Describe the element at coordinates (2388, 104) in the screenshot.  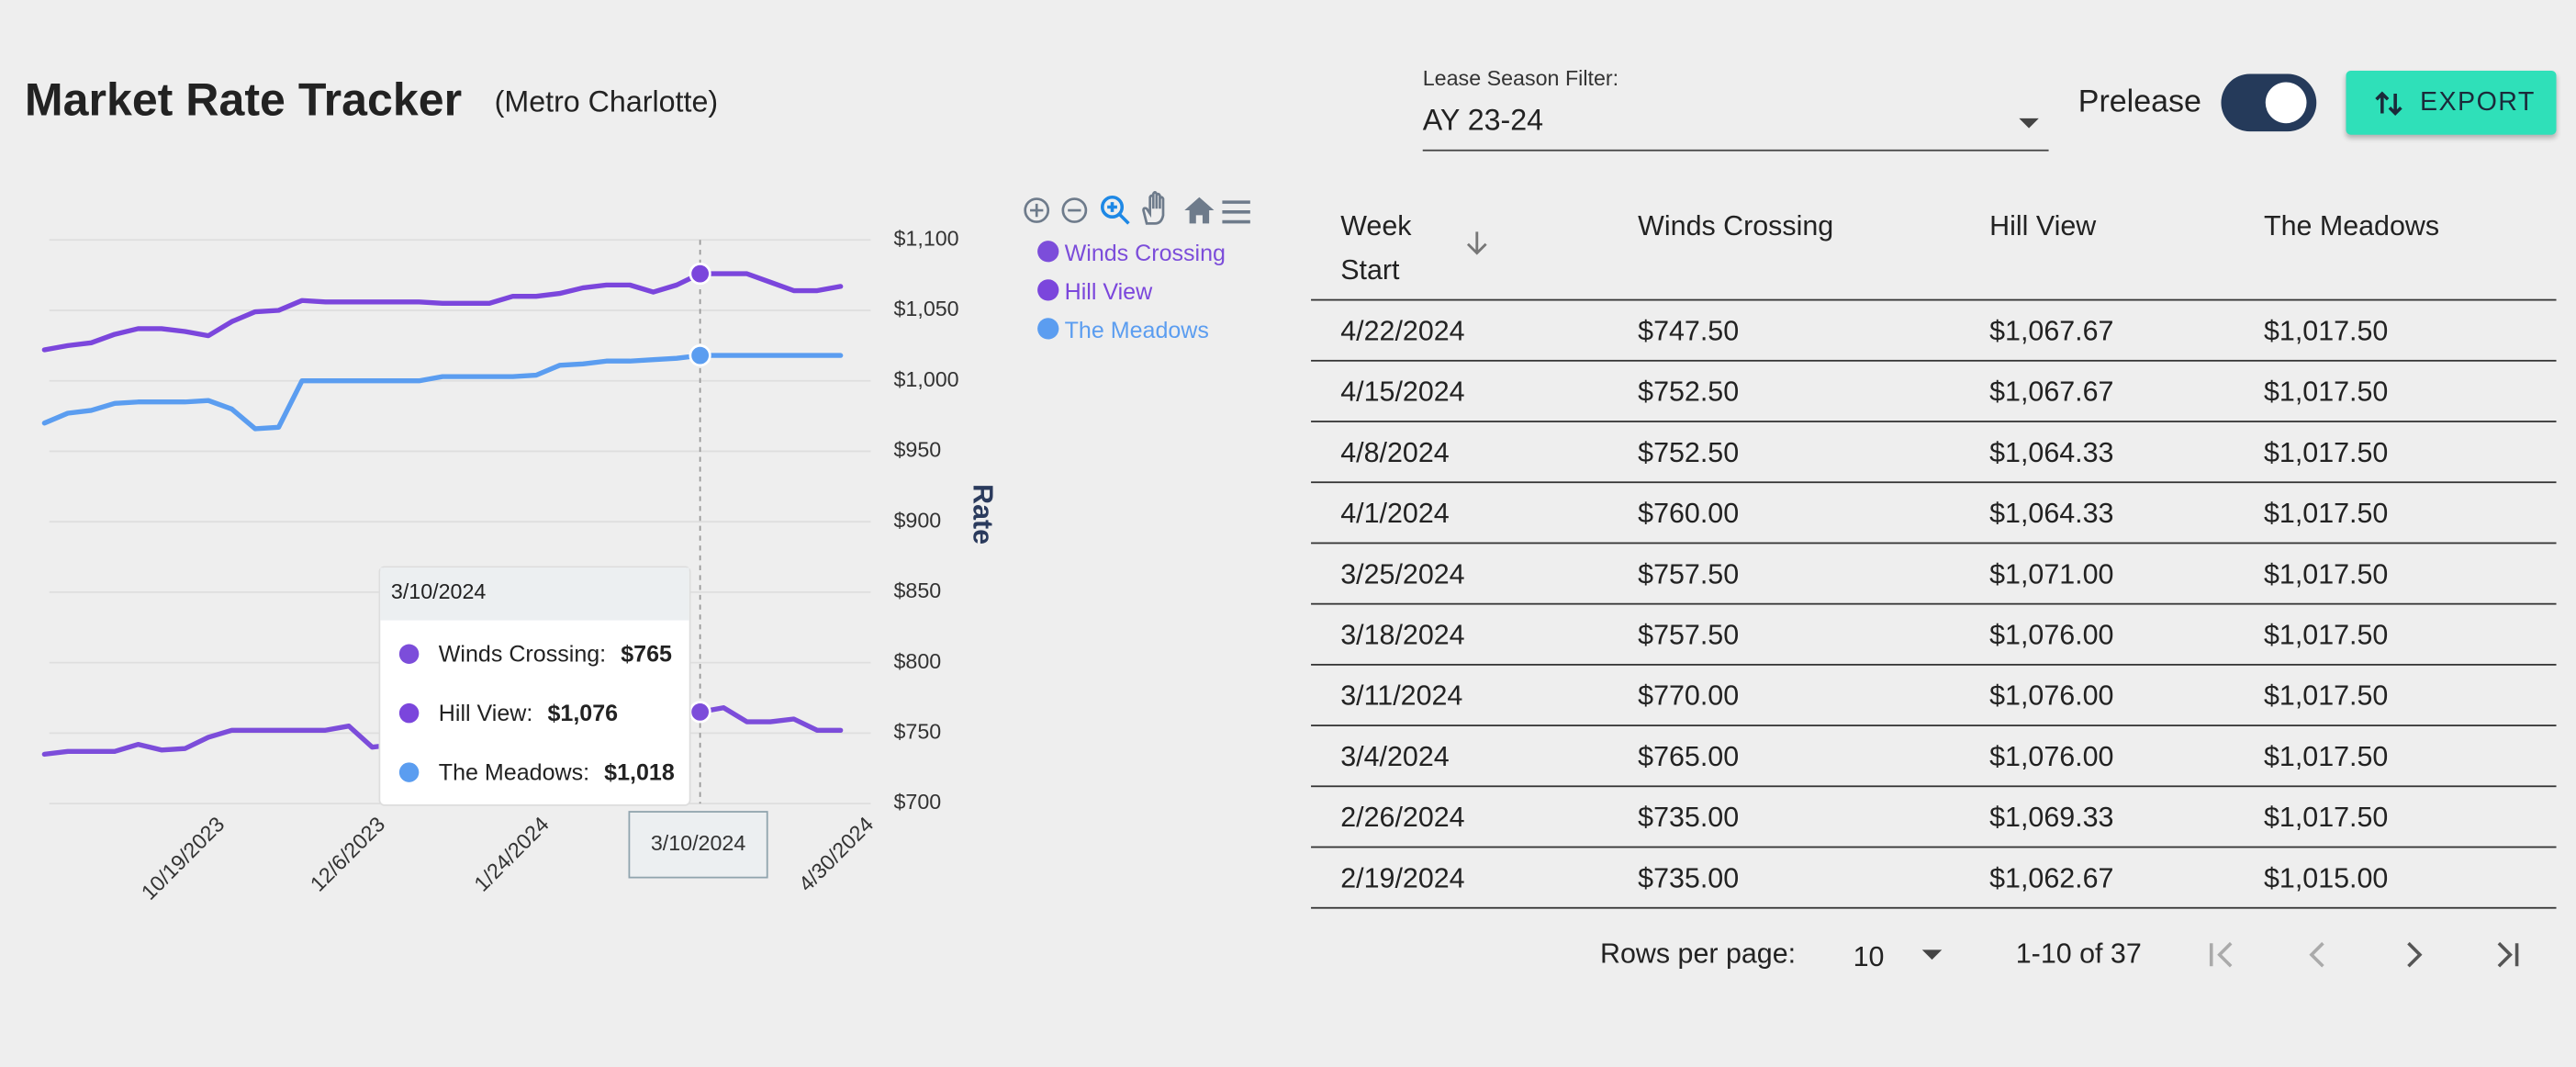
I see `export-icon` at that location.